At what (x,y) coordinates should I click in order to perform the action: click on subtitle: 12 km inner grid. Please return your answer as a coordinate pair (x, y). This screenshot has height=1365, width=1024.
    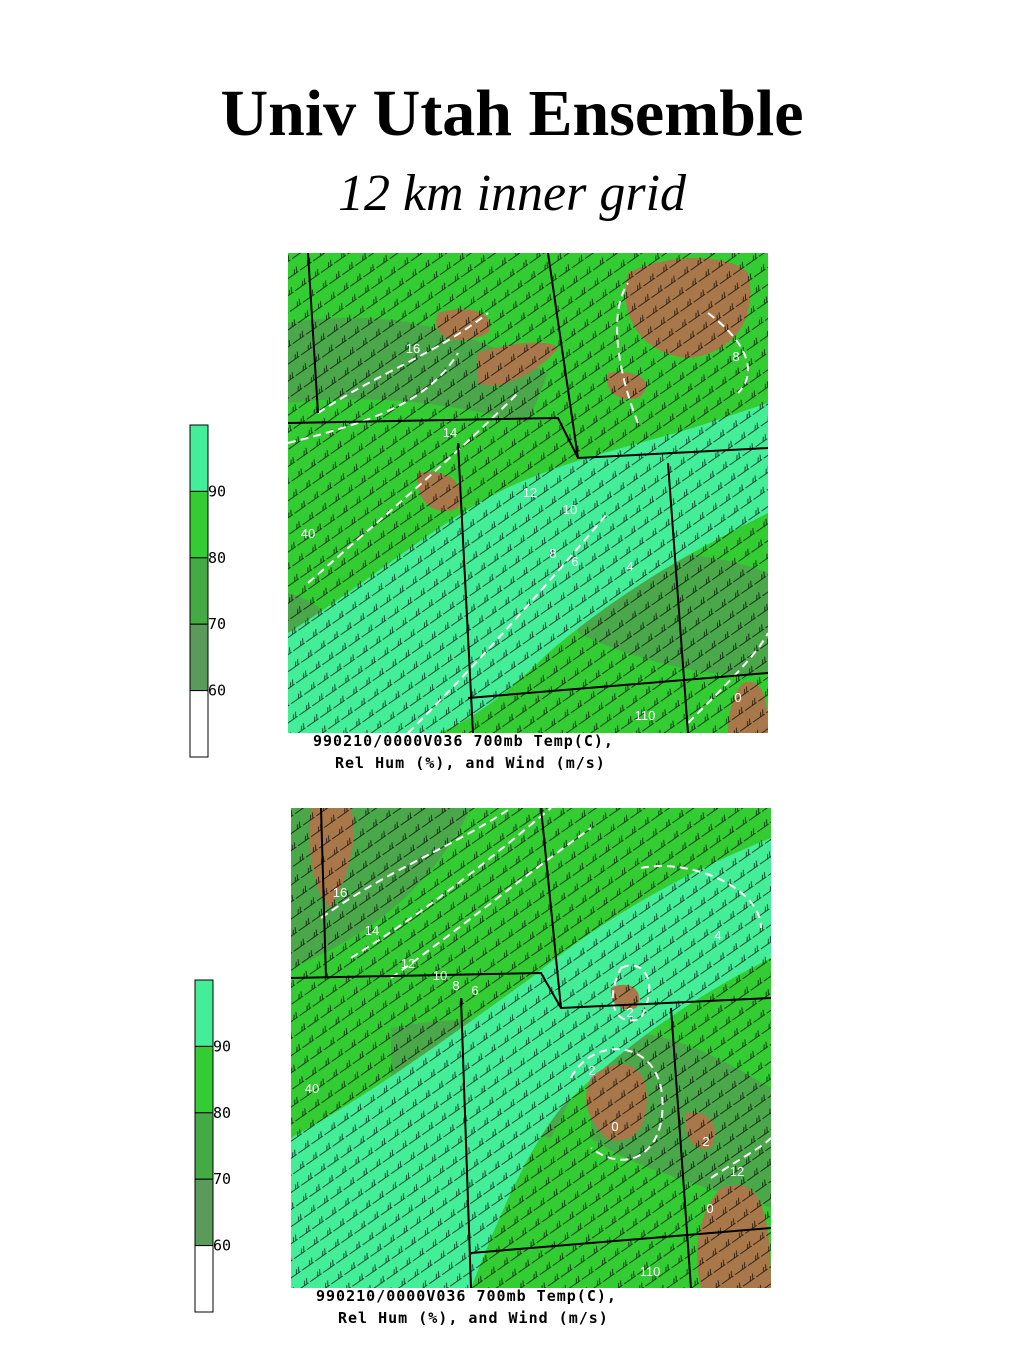
    Looking at the image, I should click on (512, 193).